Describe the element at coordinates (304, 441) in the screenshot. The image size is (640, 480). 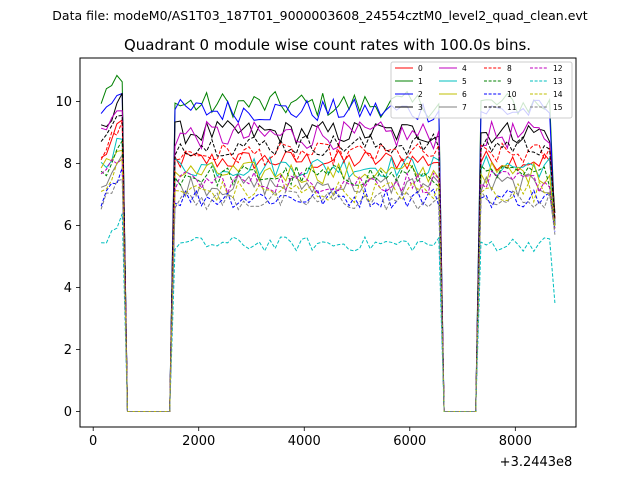
I see `x-tick-label: 4000` at that location.